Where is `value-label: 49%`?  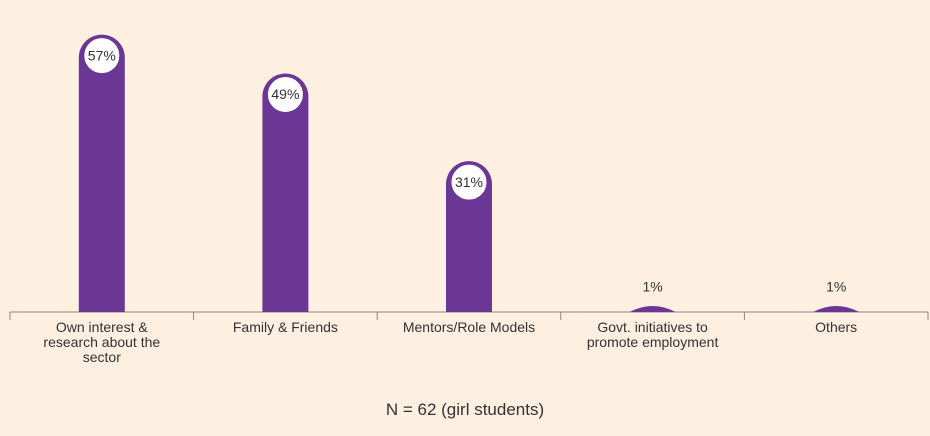 value-label: 49% is located at coordinates (285, 94).